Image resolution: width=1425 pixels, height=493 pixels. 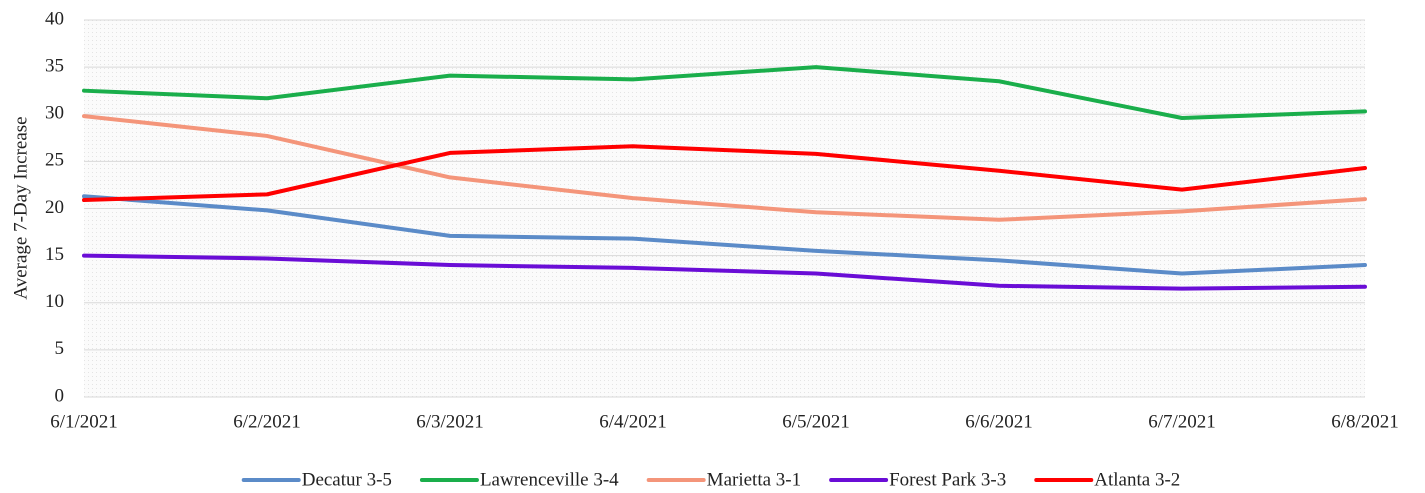 What do you see at coordinates (816, 421) in the screenshot?
I see `x-tick-label: 6/5/2021` at bounding box center [816, 421].